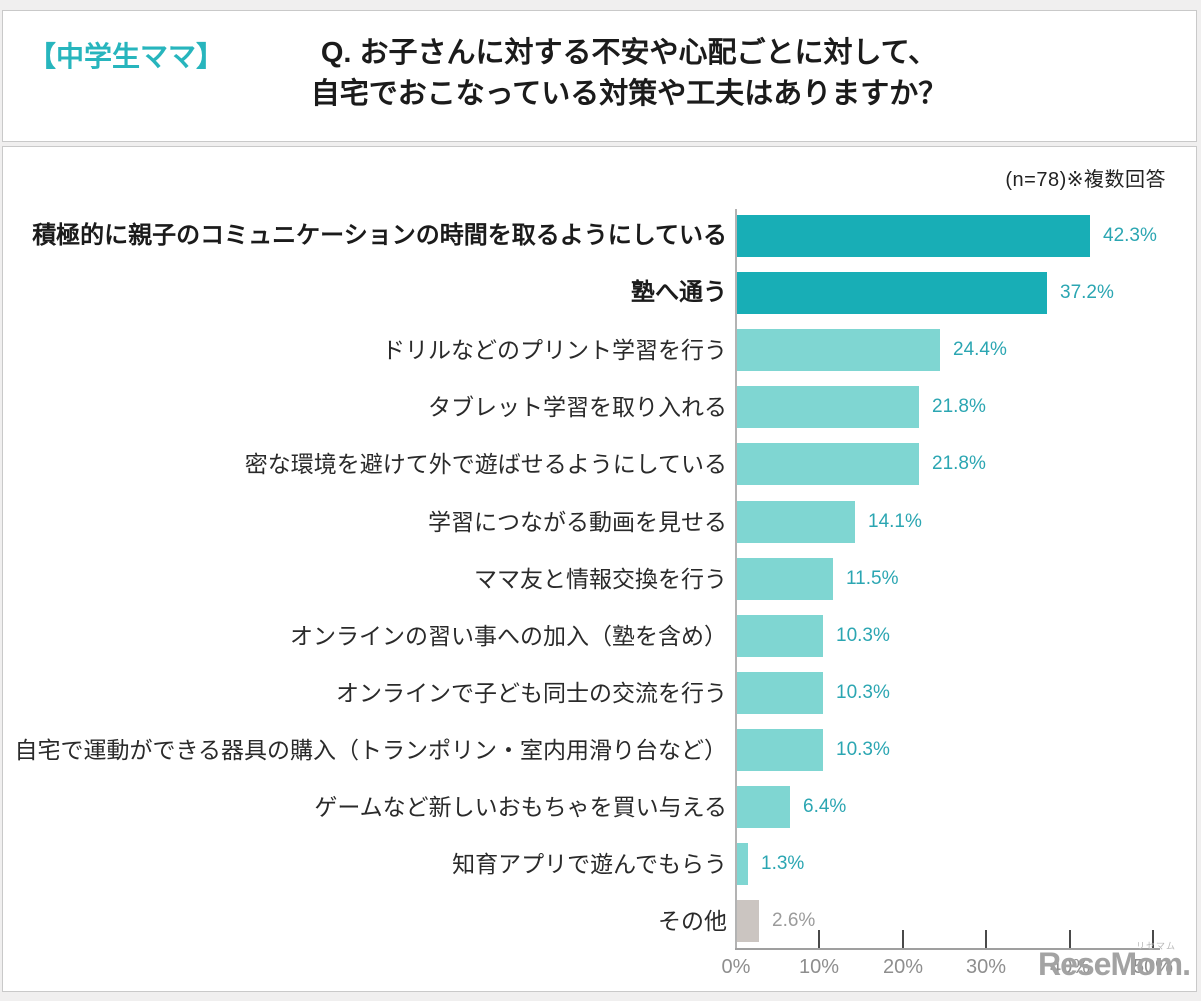 The image size is (1201, 1001). Describe the element at coordinates (589, 864) in the screenshot. I see `category-label: 知育アプリで遊んでもらう` at that location.